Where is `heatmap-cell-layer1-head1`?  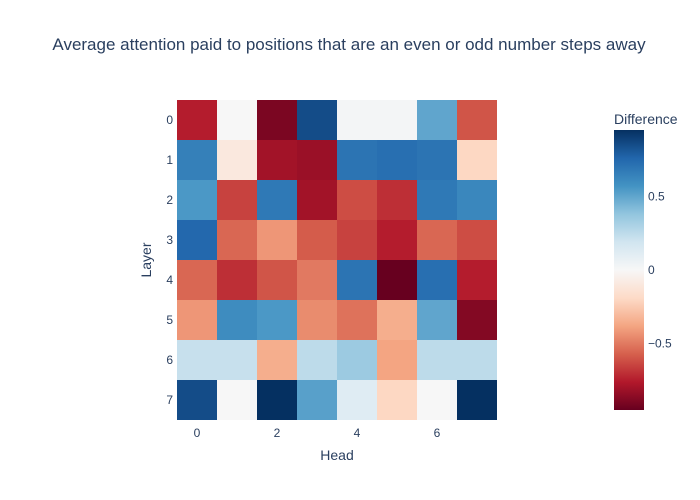 heatmap-cell-layer1-head1 is located at coordinates (237, 160).